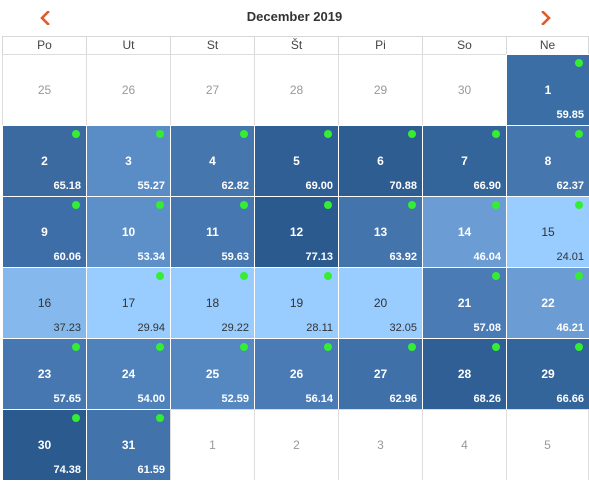 Image resolution: width=589 pixels, height=492 pixels. I want to click on calendar-day-cell: 5 69.00, so click(296, 160).